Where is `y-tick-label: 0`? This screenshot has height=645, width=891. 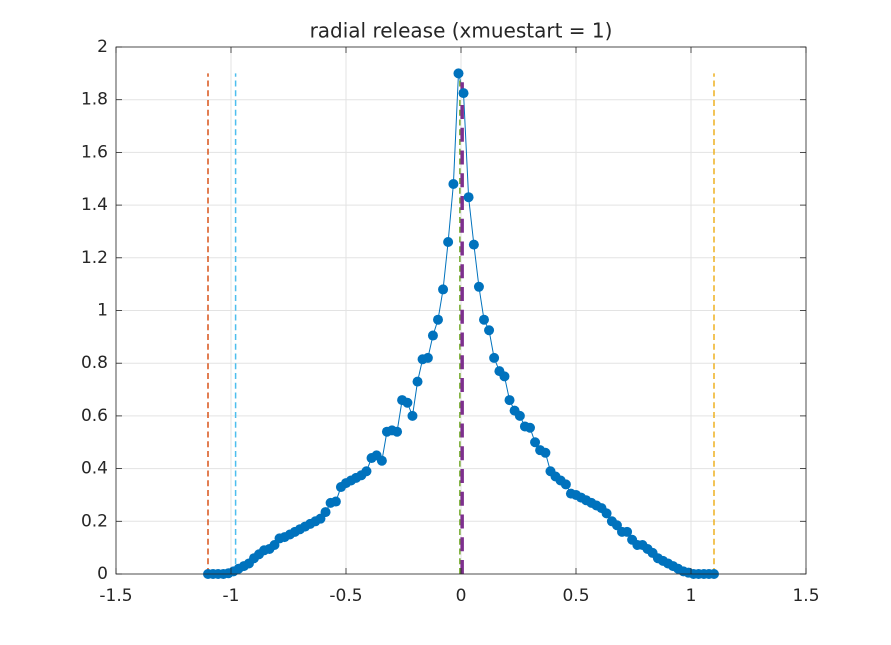
y-tick-label: 0 is located at coordinates (102, 574).